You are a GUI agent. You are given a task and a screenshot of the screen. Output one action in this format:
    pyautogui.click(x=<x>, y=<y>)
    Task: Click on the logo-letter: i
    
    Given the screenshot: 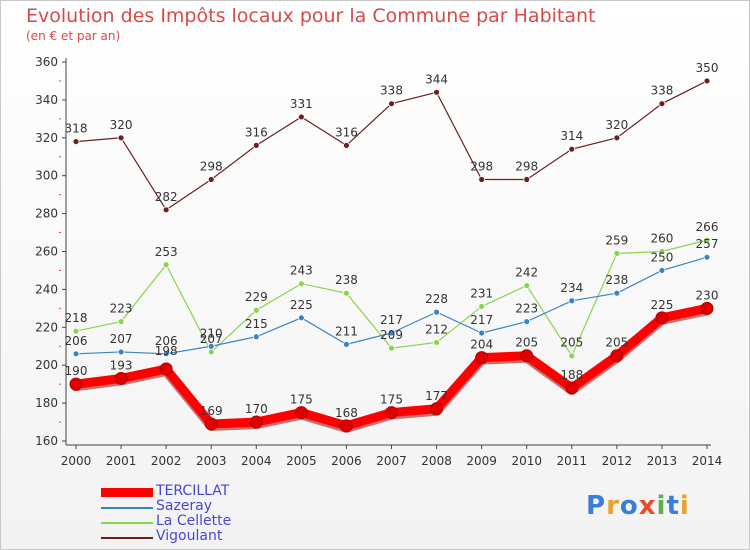 What is the action you would take?
    pyautogui.click(x=661, y=506)
    